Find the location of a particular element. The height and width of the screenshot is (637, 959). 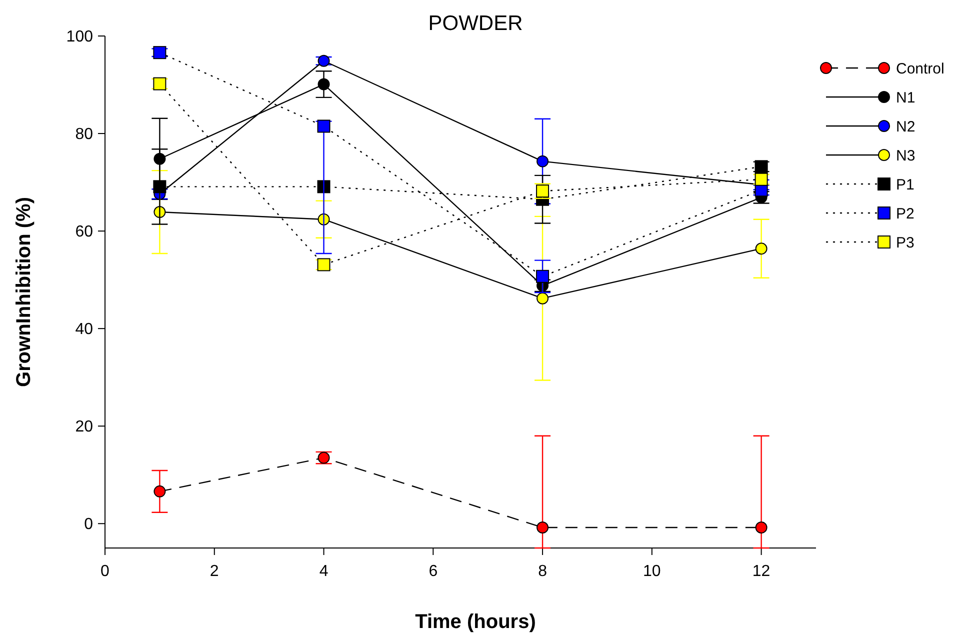

y-tick-label: 60 is located at coordinates (84, 232).